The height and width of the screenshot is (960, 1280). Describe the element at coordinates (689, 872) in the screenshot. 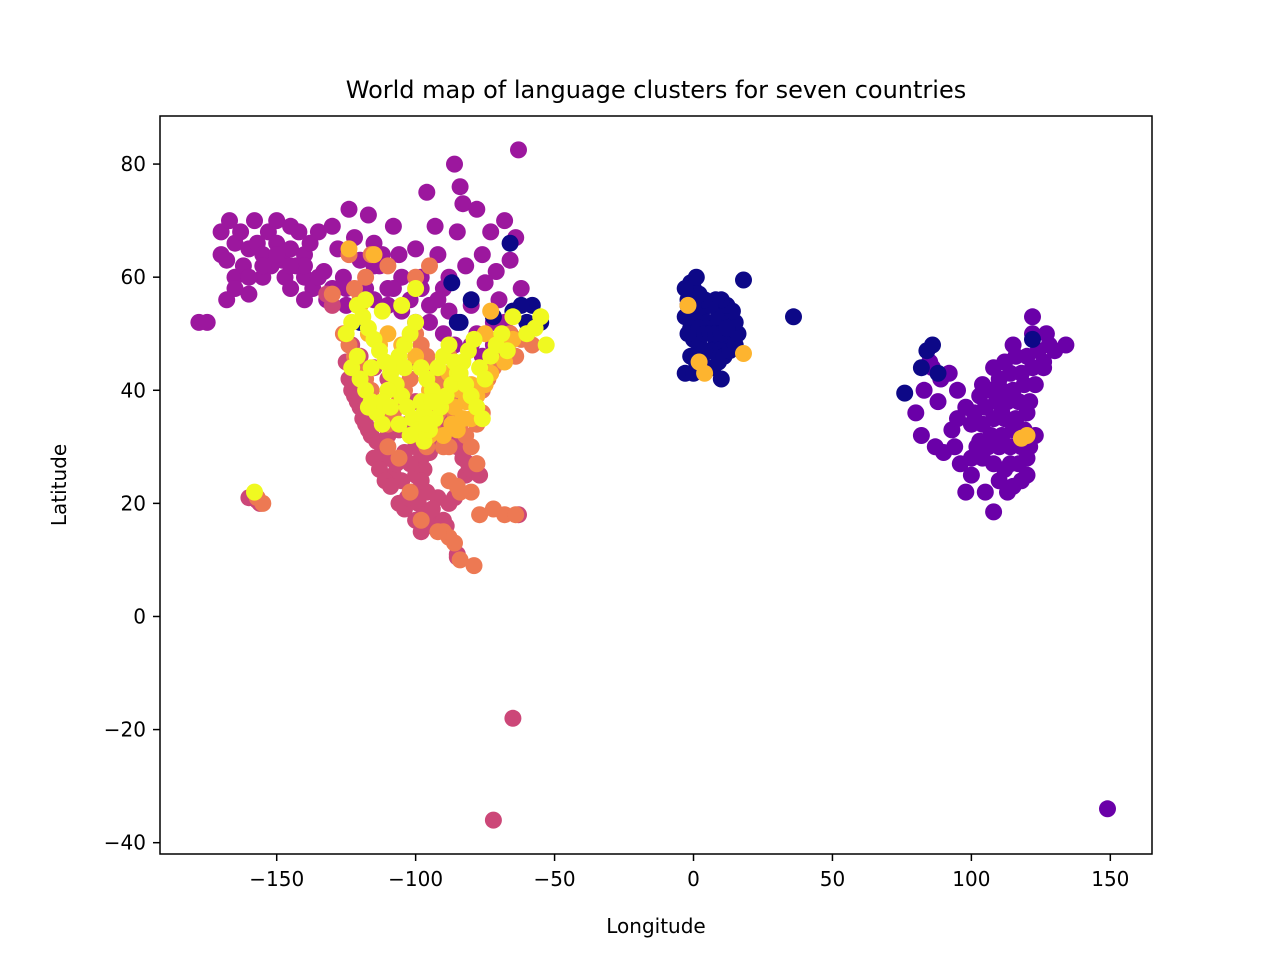

I see `x-axis: −150 −100 −50 0 50 100 150` at that location.